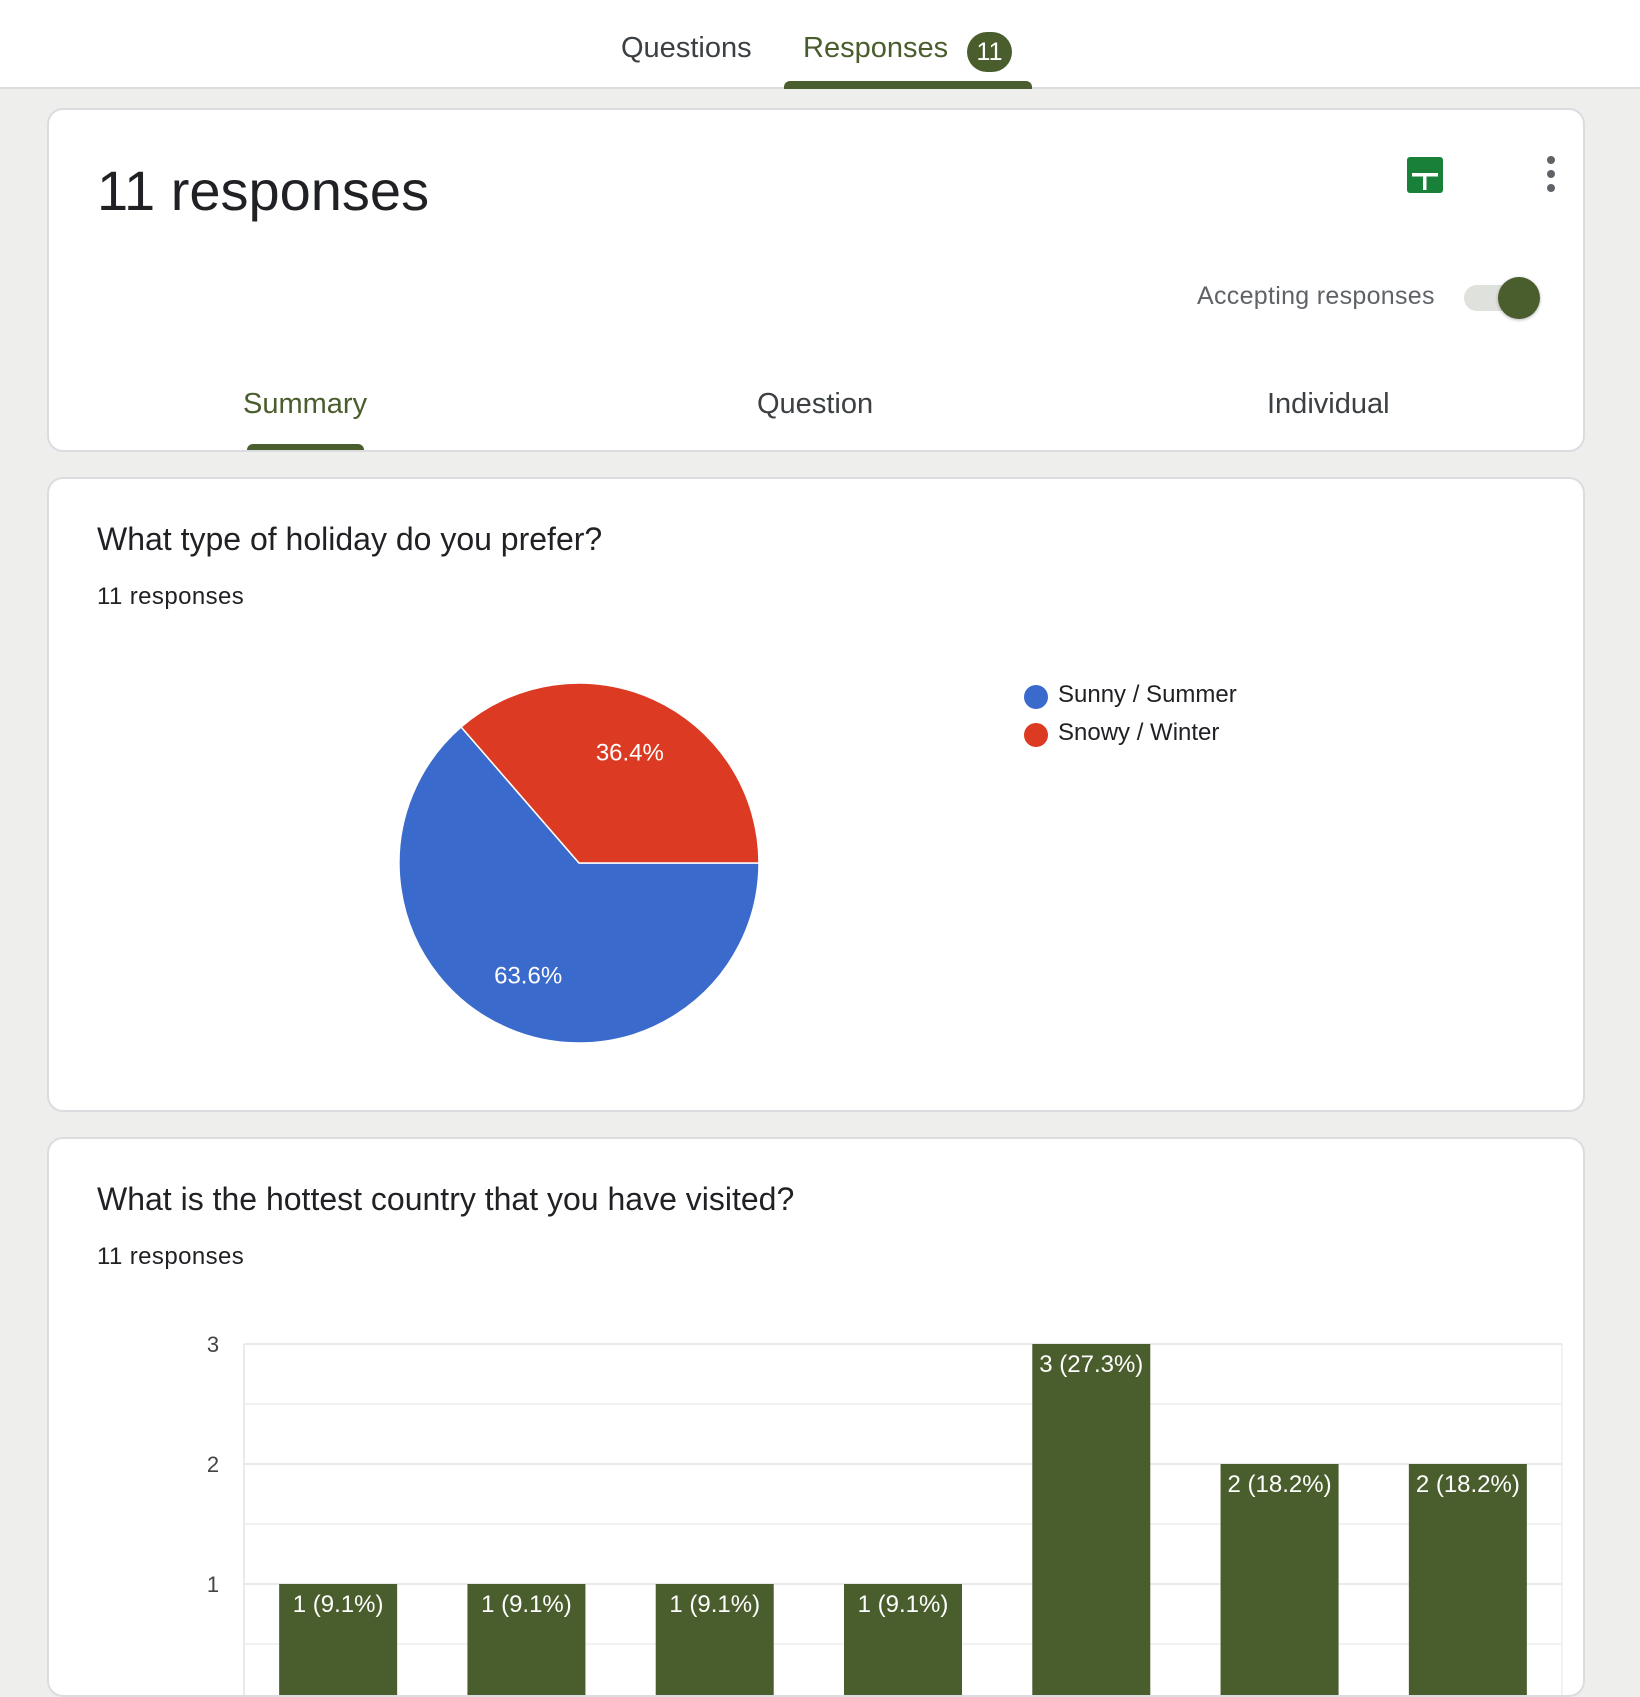 This screenshot has height=1697, width=1640. I want to click on legend-label: Snowy / Winter, so click(1139, 732).